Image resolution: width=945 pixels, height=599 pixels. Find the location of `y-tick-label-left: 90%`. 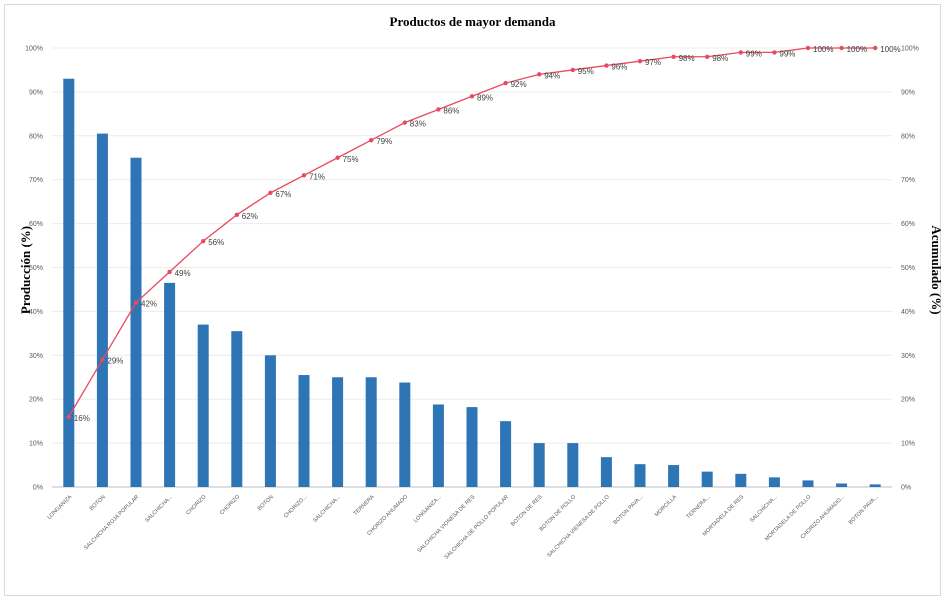

y-tick-label-left: 90% is located at coordinates (36, 92).